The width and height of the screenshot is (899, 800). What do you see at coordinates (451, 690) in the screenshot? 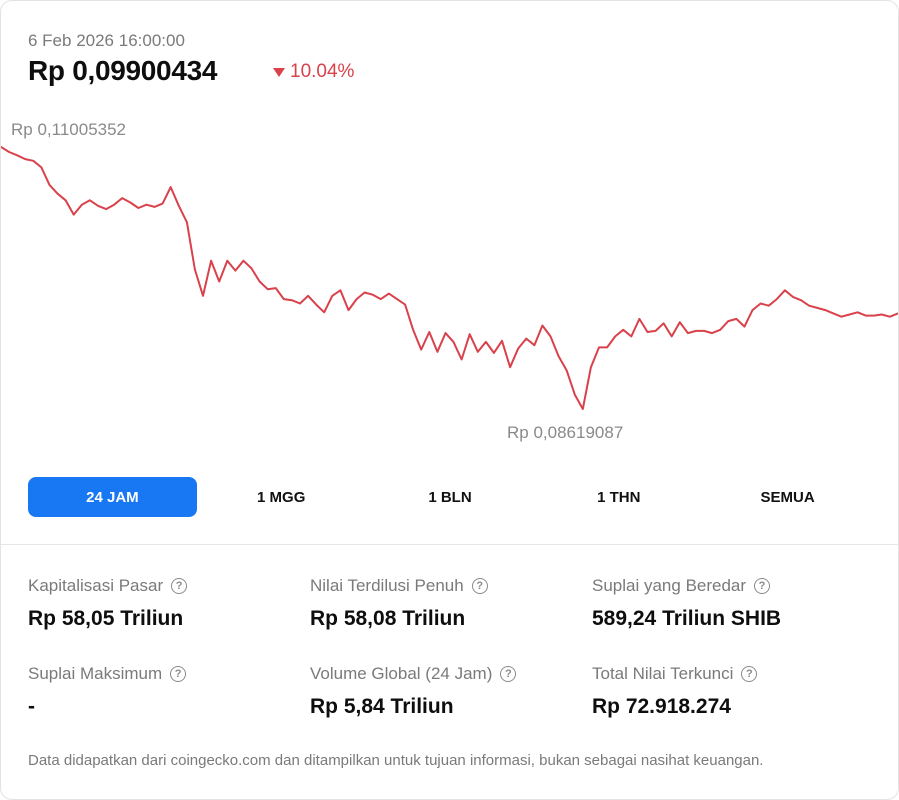
I see `stat-item: Volume Global (24 Jam)? Rp 5,84 Triliun` at bounding box center [451, 690].